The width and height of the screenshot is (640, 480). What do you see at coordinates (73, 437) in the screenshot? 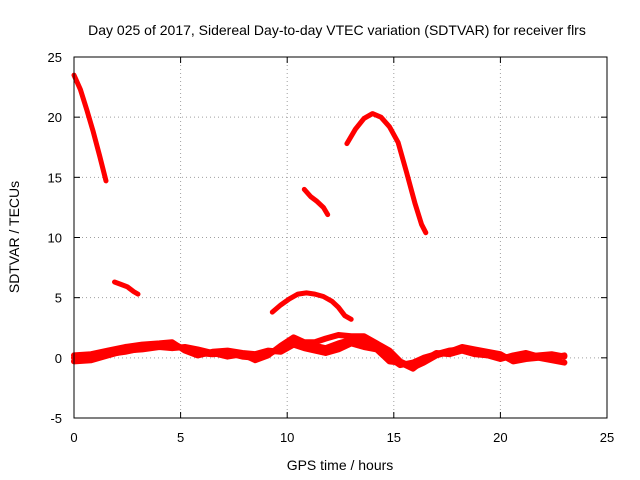
I see `x-tick-label: 0` at bounding box center [73, 437].